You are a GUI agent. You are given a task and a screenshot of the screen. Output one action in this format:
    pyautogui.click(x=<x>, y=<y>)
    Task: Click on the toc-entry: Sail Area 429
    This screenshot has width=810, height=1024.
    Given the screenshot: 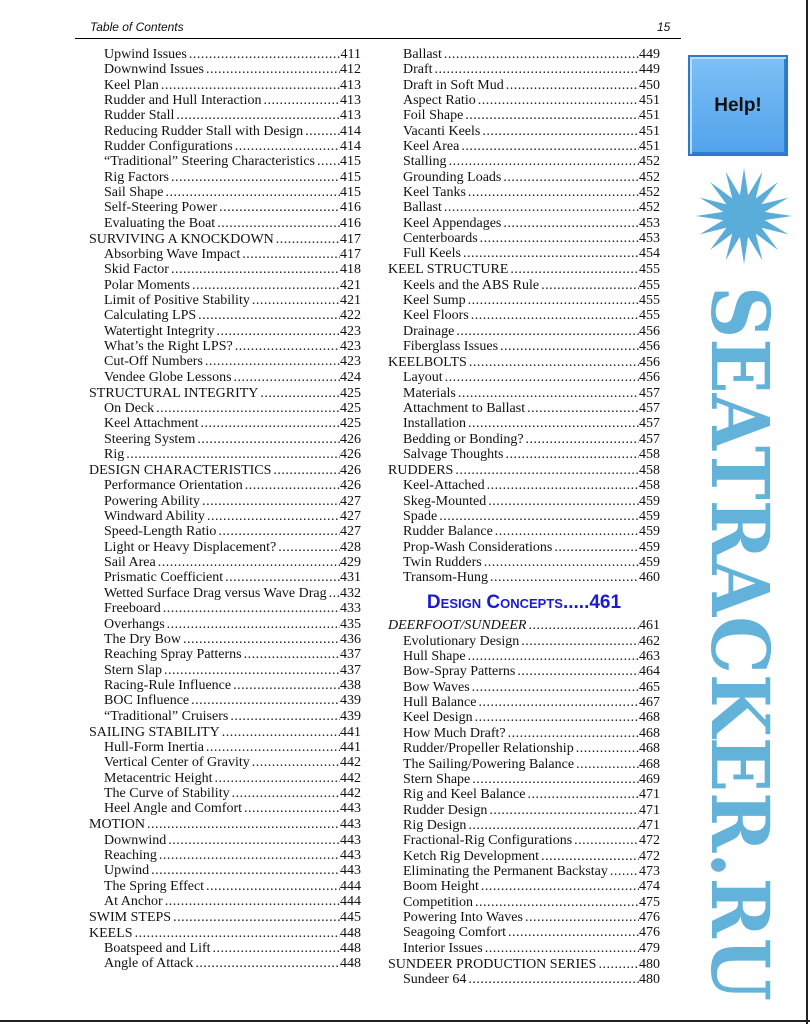 What is the action you would take?
    pyautogui.click(x=225, y=562)
    